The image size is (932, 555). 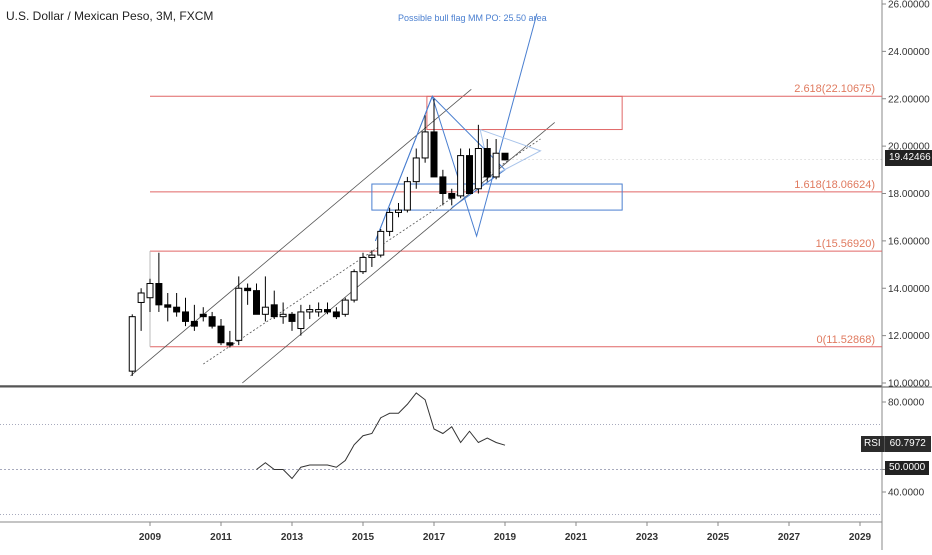 What do you see at coordinates (363, 537) in the screenshot?
I see `time-tick-label: 2015` at bounding box center [363, 537].